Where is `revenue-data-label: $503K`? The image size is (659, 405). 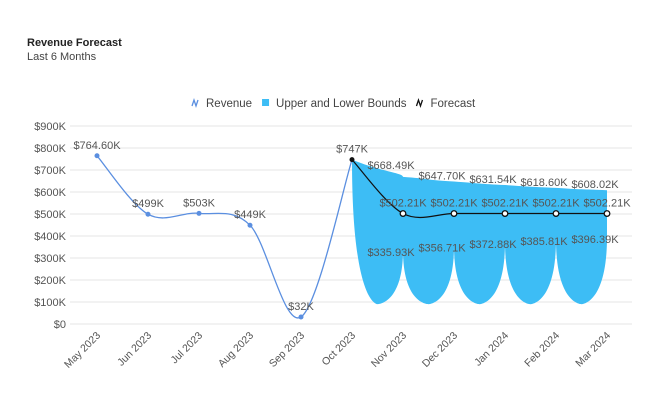
revenue-data-label: $503K is located at coordinates (199, 203).